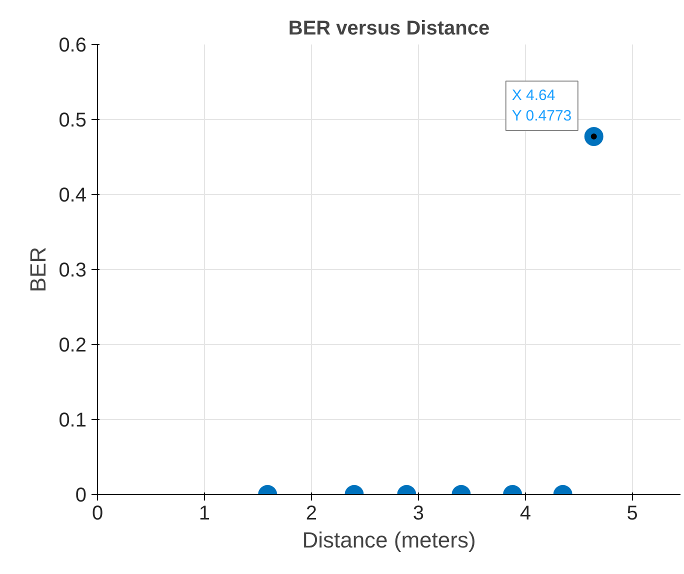 The height and width of the screenshot is (574, 684). I want to click on chart-title: BER versus Distance, so click(389, 29).